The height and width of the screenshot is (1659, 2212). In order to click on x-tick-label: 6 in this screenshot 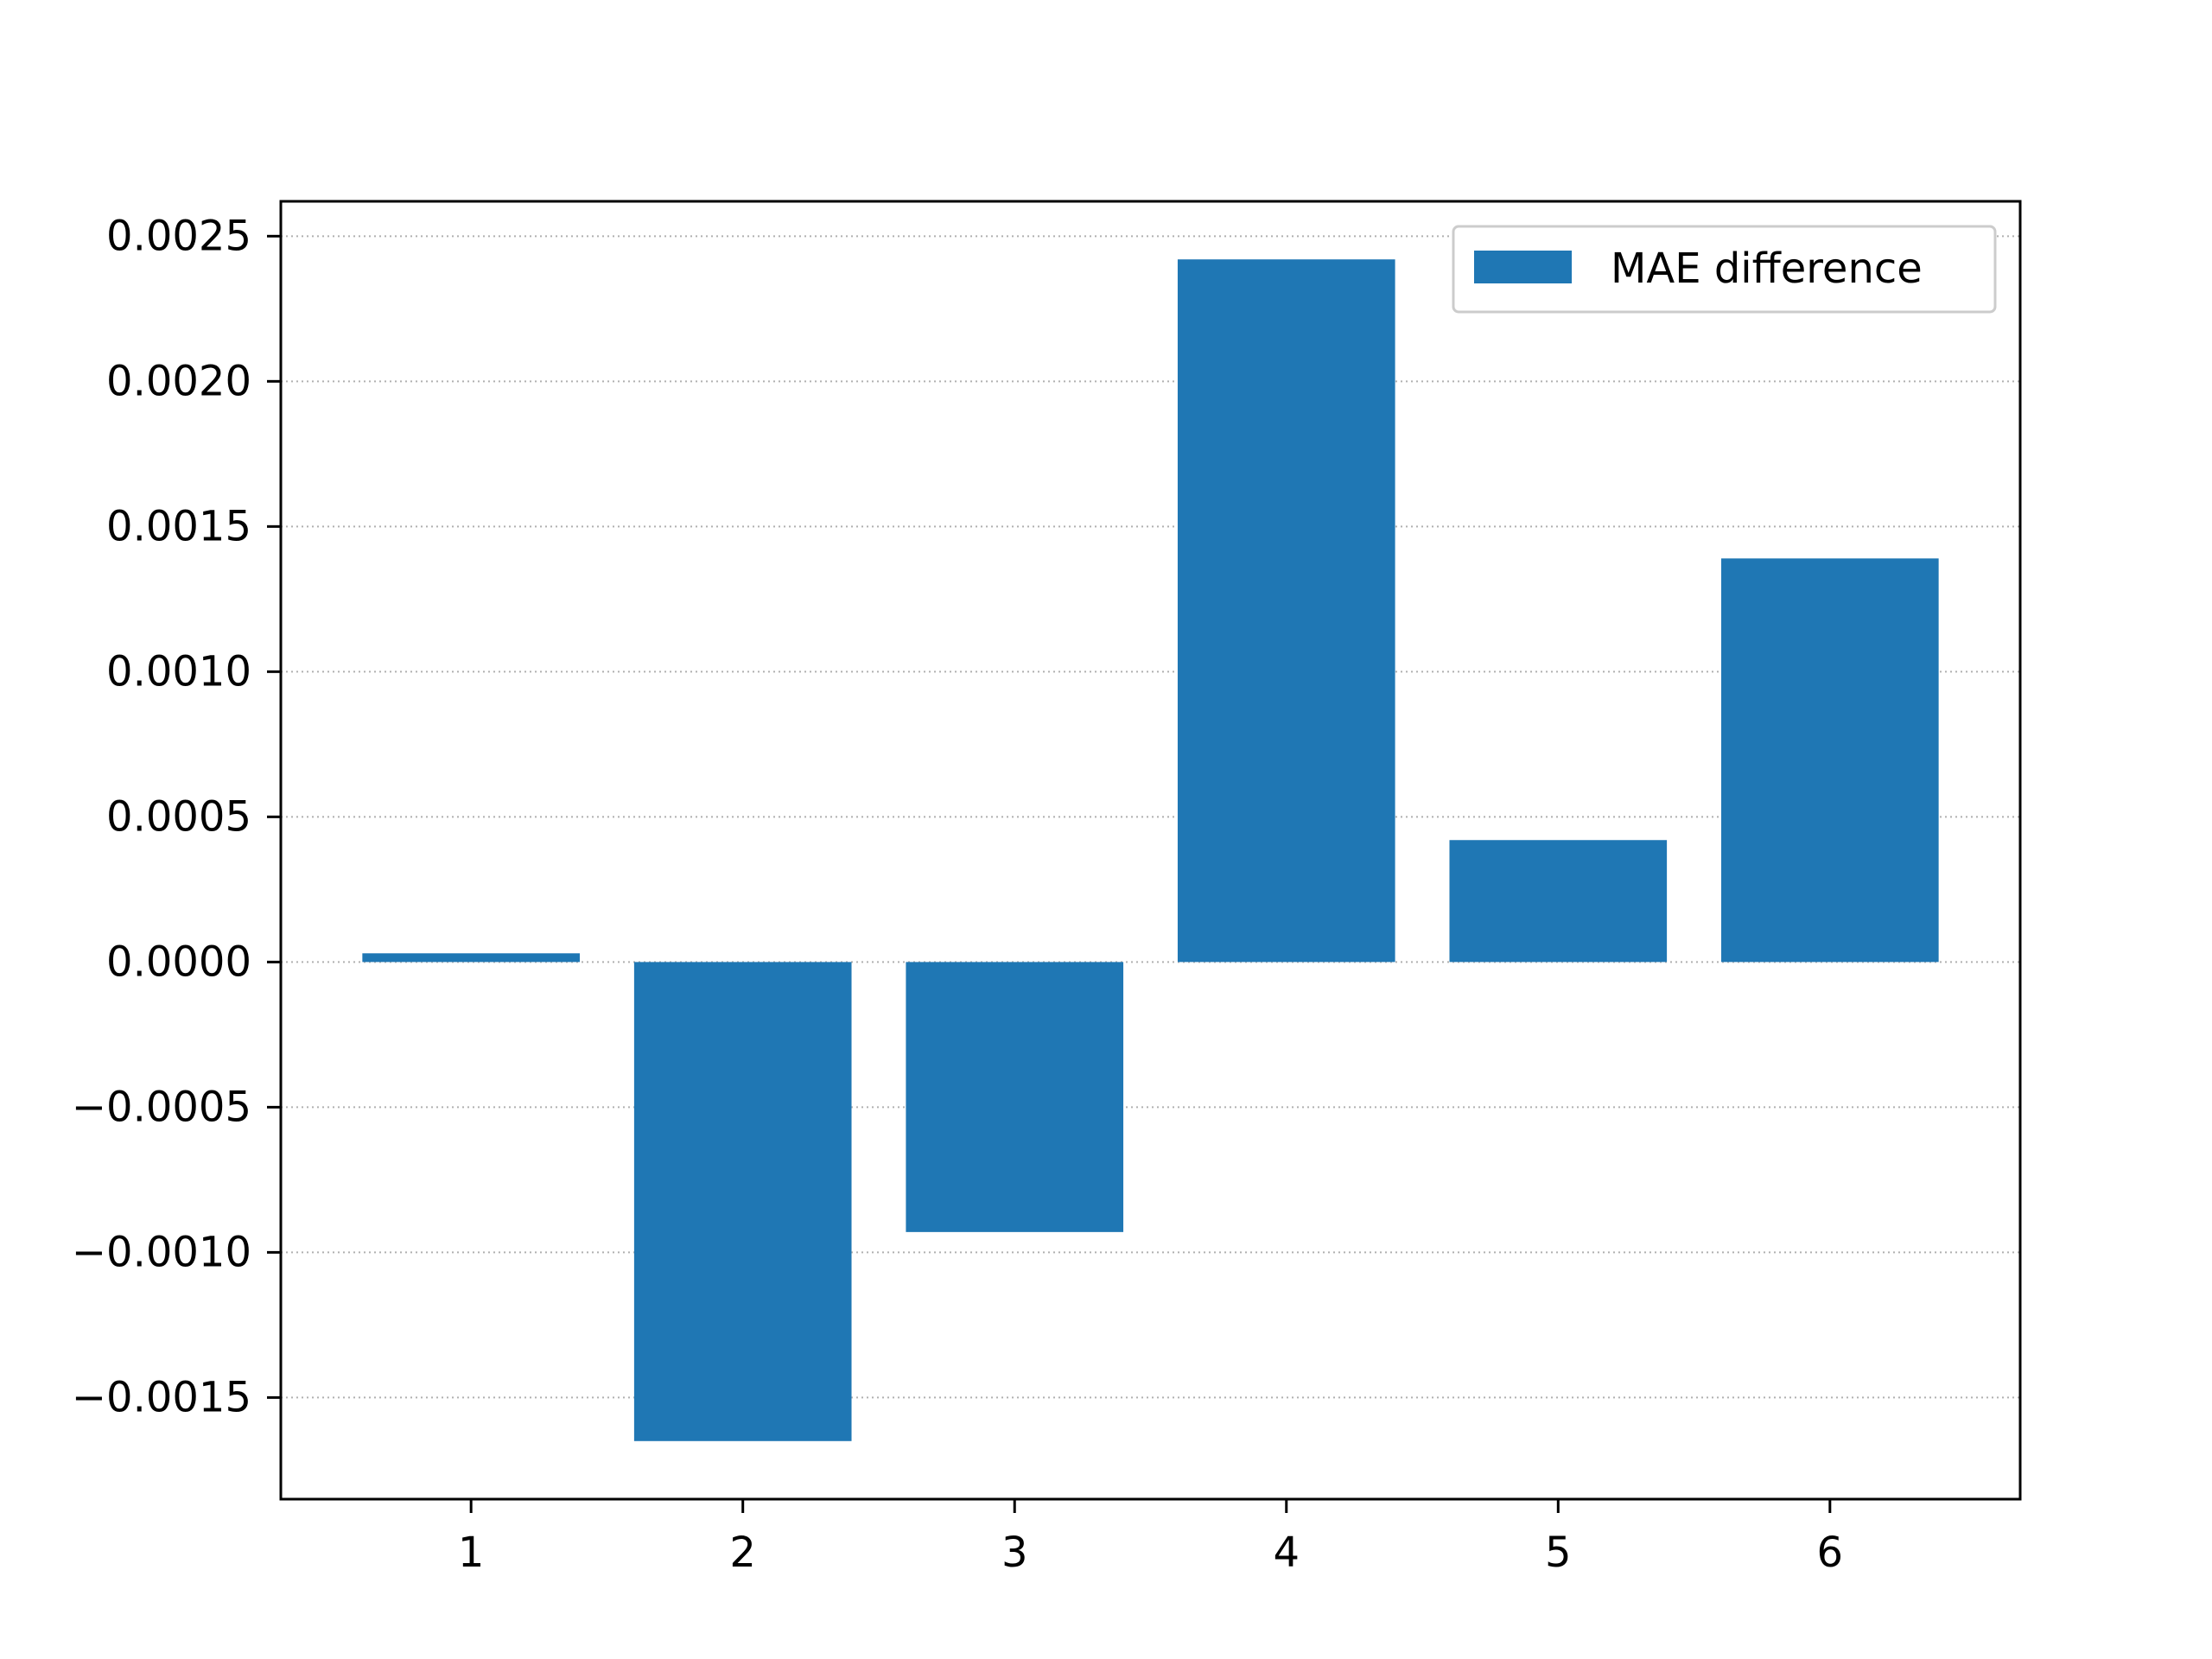, I will do `click(1830, 1553)`.